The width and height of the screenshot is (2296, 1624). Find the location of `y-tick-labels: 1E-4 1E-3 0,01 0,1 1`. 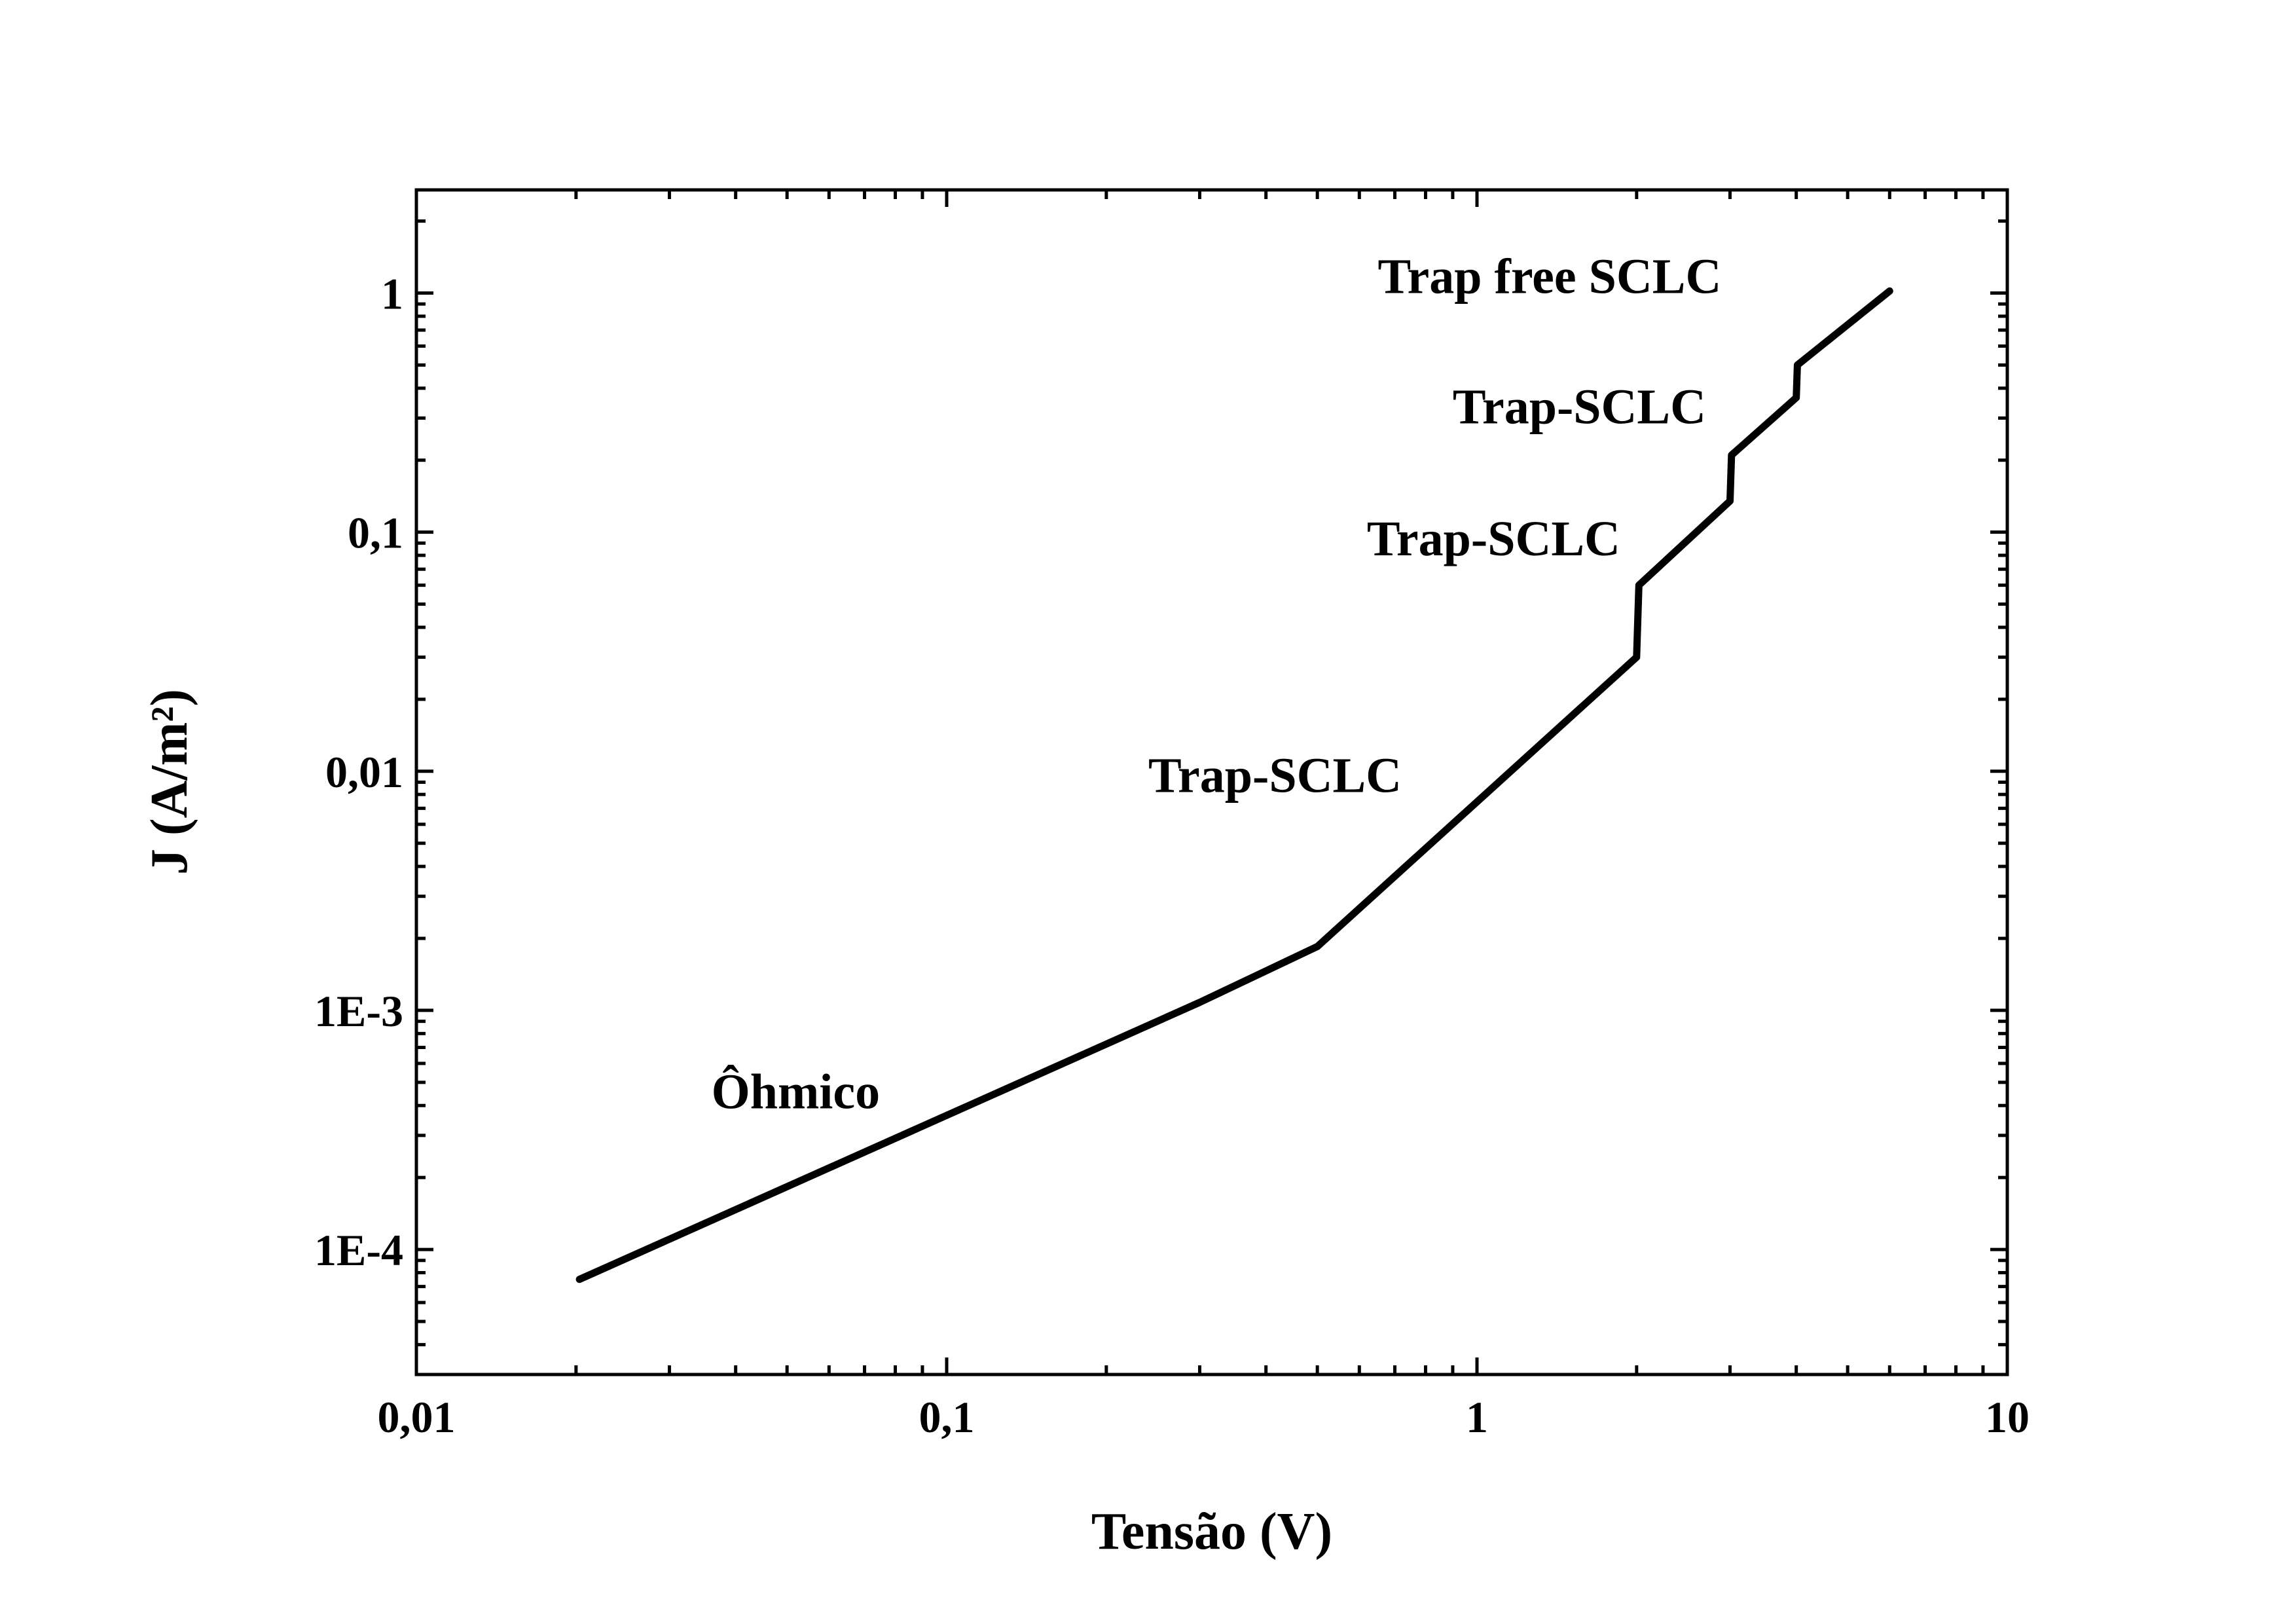

y-tick-labels: 1E-4 1E-3 0,01 0,1 1 is located at coordinates (358, 772).